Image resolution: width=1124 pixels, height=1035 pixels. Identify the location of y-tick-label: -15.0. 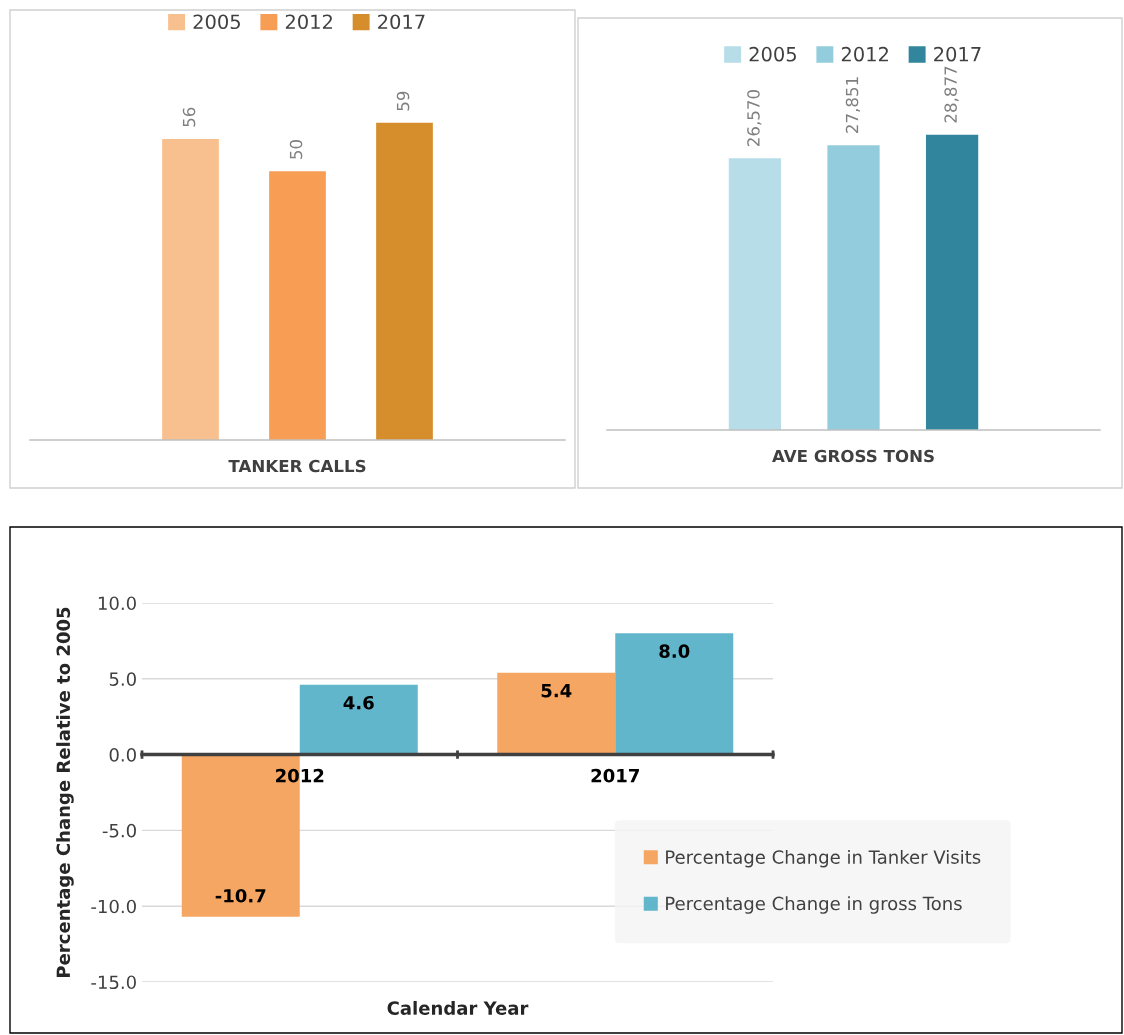
(113, 982).